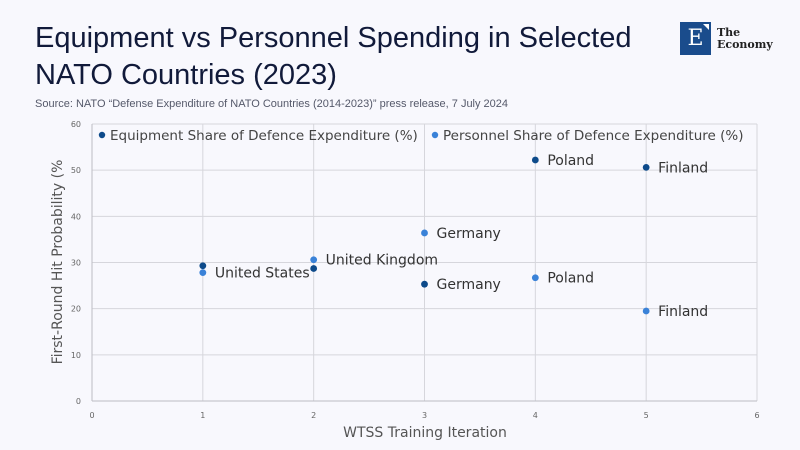 The image size is (800, 450). I want to click on x-tick-labels: 0 1 2 3 4 5 6, so click(424, 415).